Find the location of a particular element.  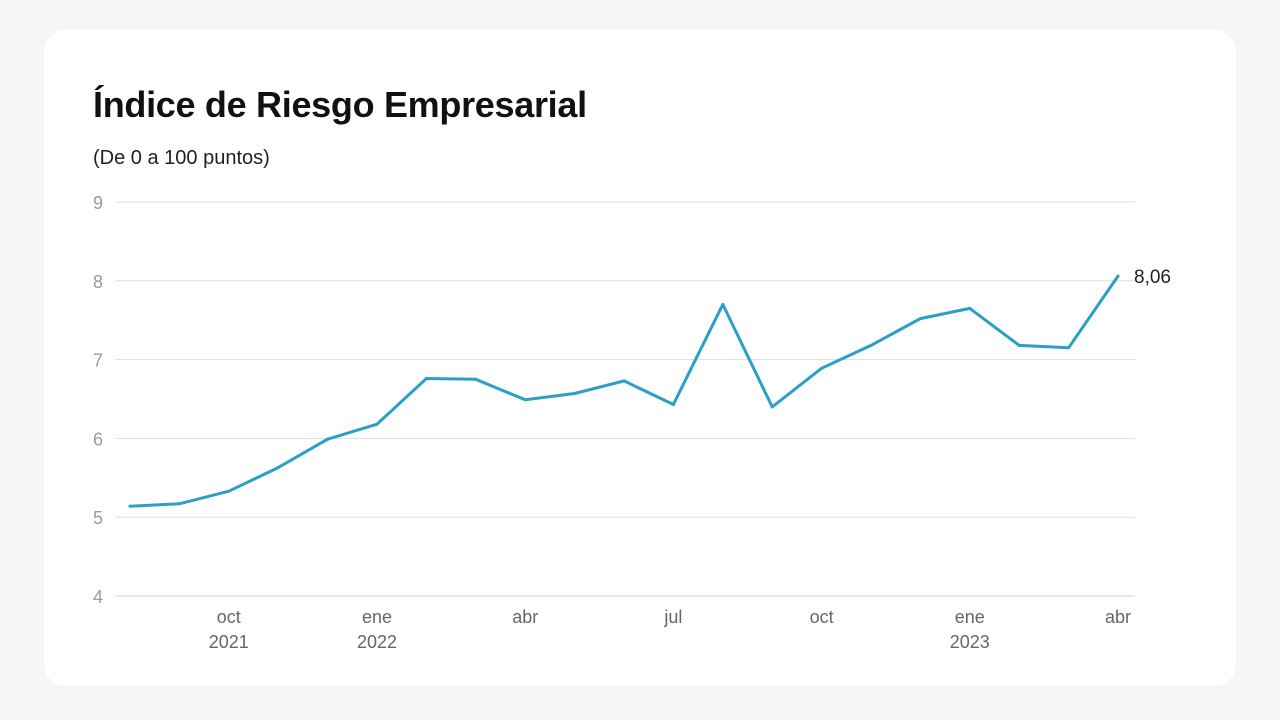

y-tick-label: 8 is located at coordinates (98, 282).